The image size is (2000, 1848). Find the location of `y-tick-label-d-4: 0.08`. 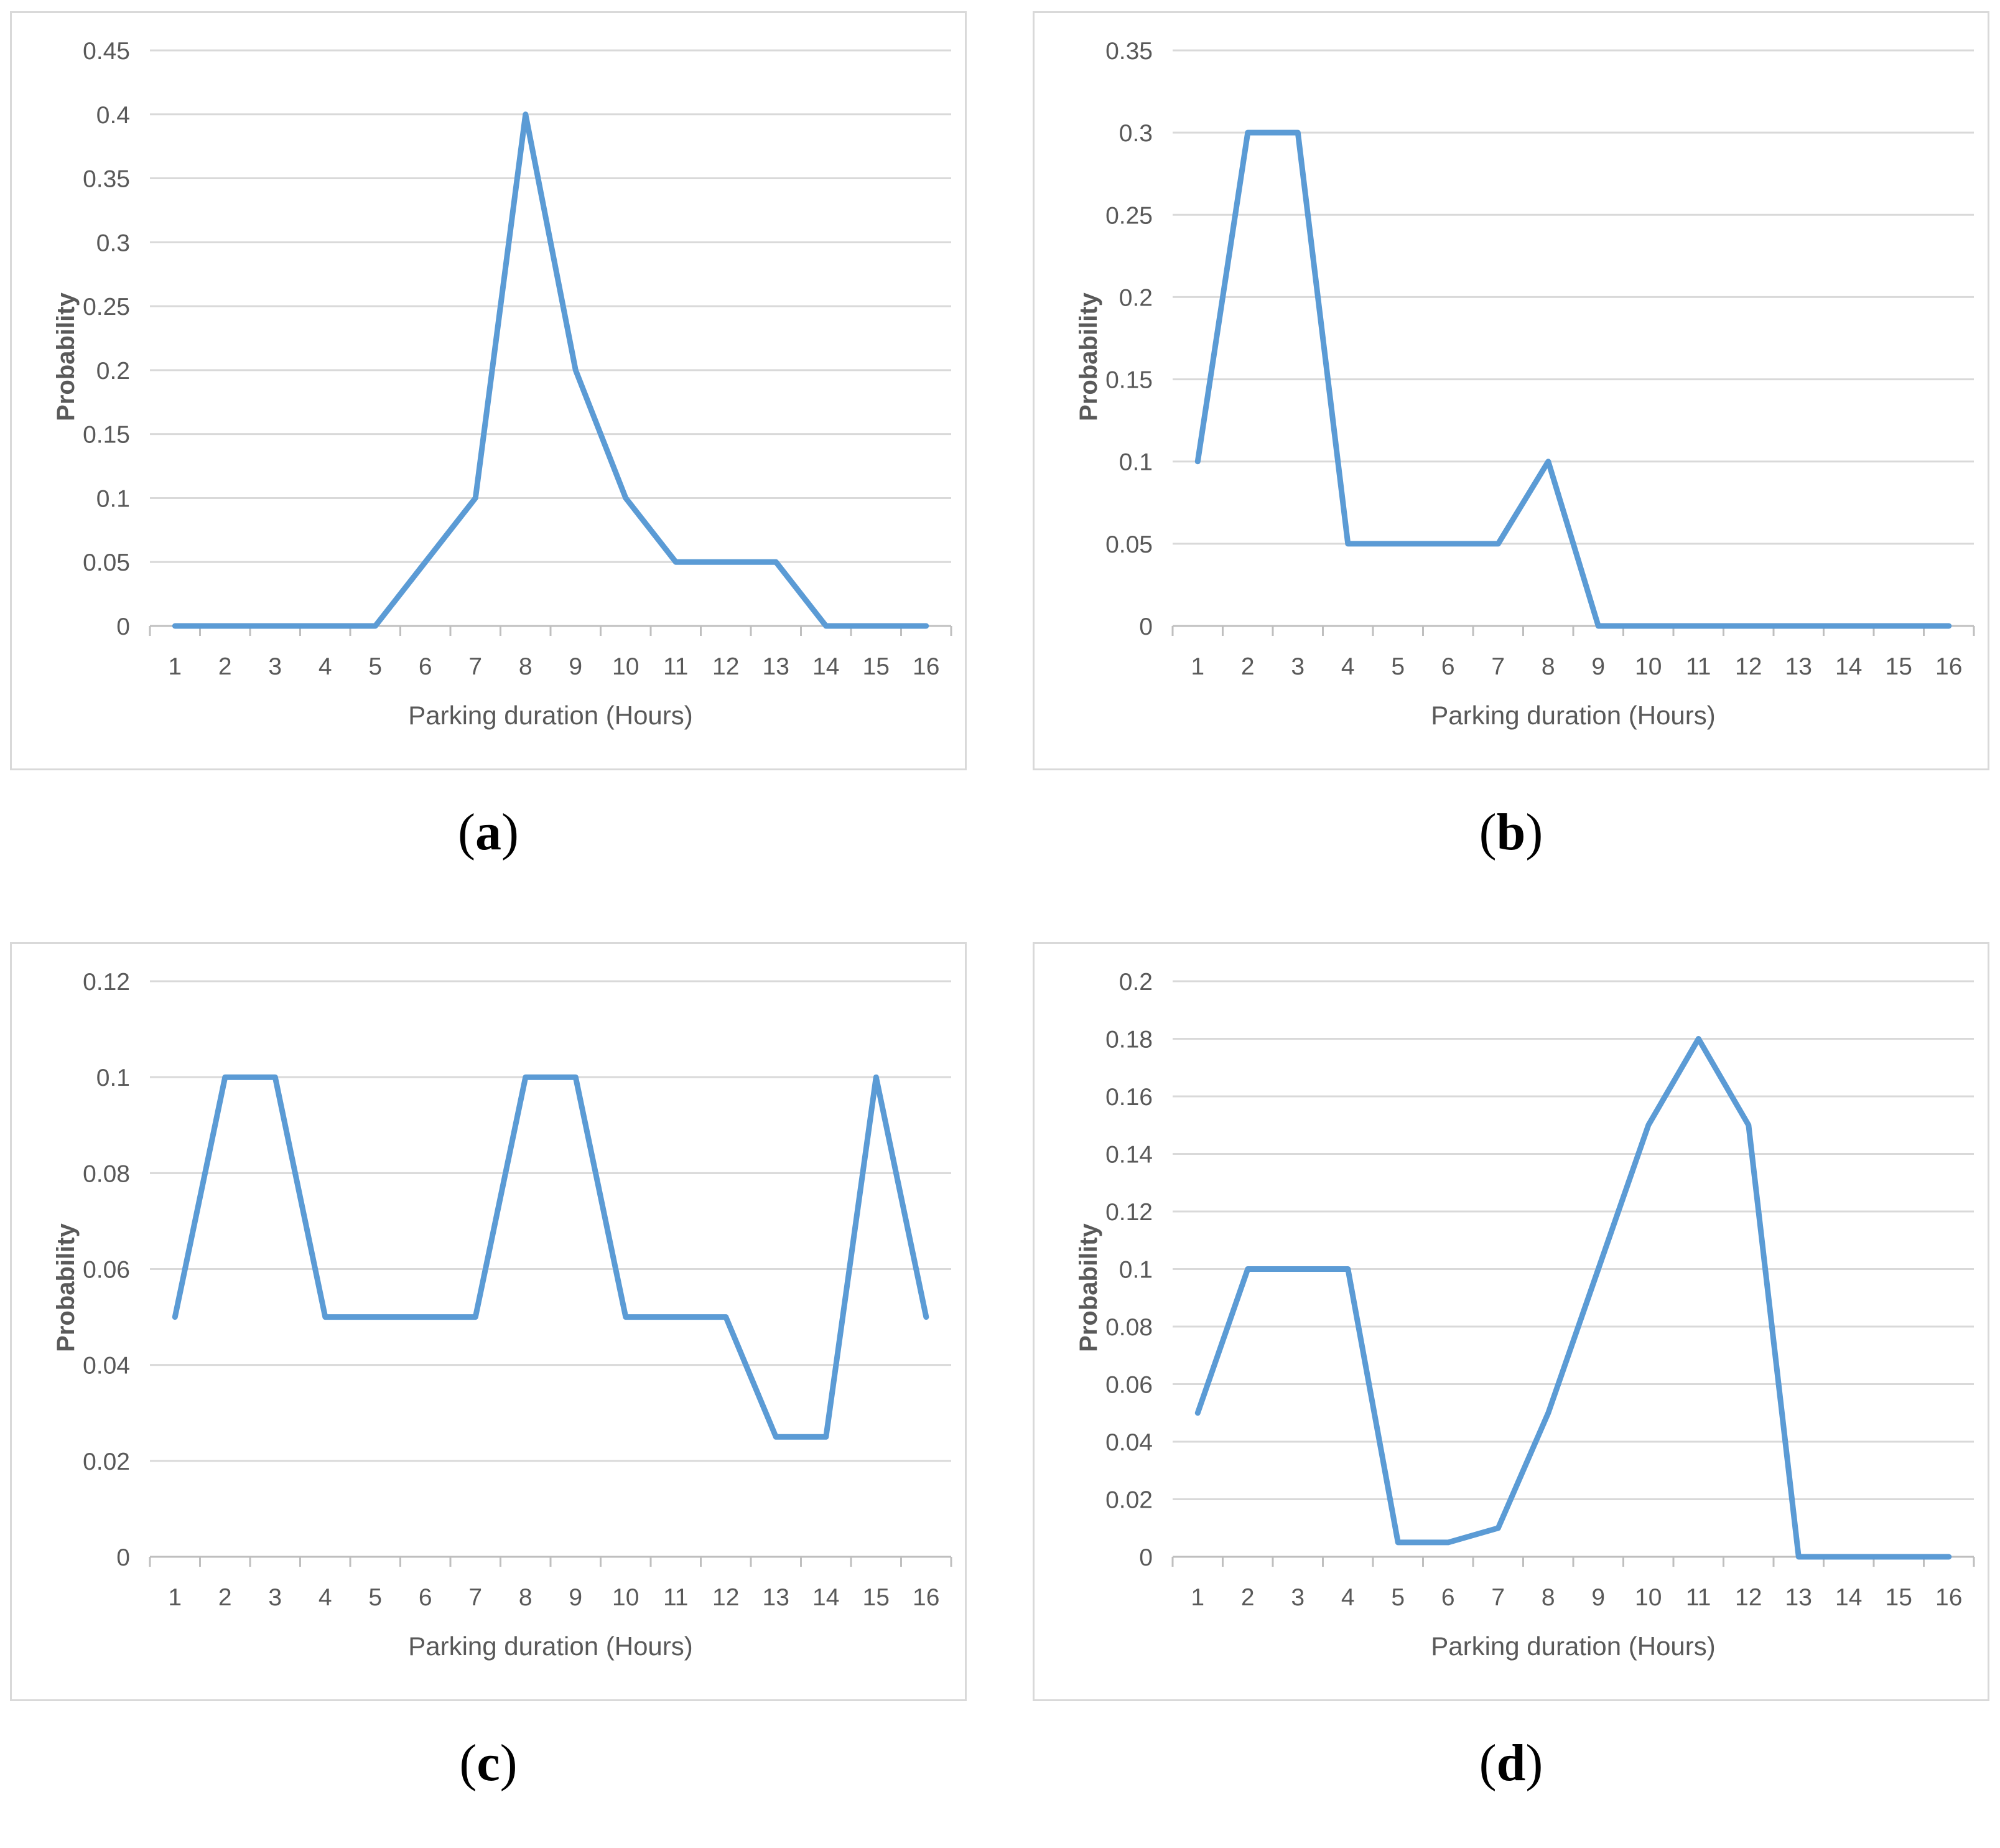

y-tick-label-d-4: 0.08 is located at coordinates (1129, 1328).